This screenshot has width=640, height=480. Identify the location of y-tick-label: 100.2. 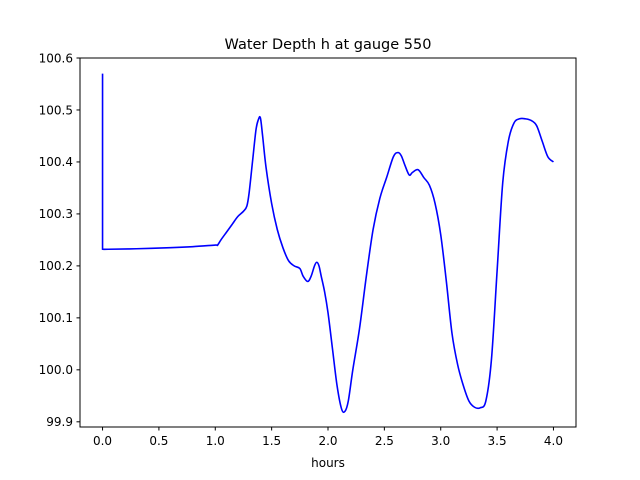
(56, 266).